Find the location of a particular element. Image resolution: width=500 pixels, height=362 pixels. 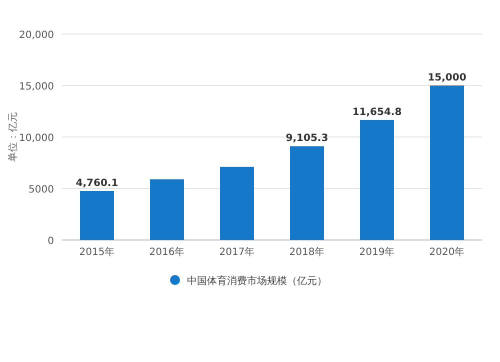

x-tick-label: 2019年 is located at coordinates (377, 252).